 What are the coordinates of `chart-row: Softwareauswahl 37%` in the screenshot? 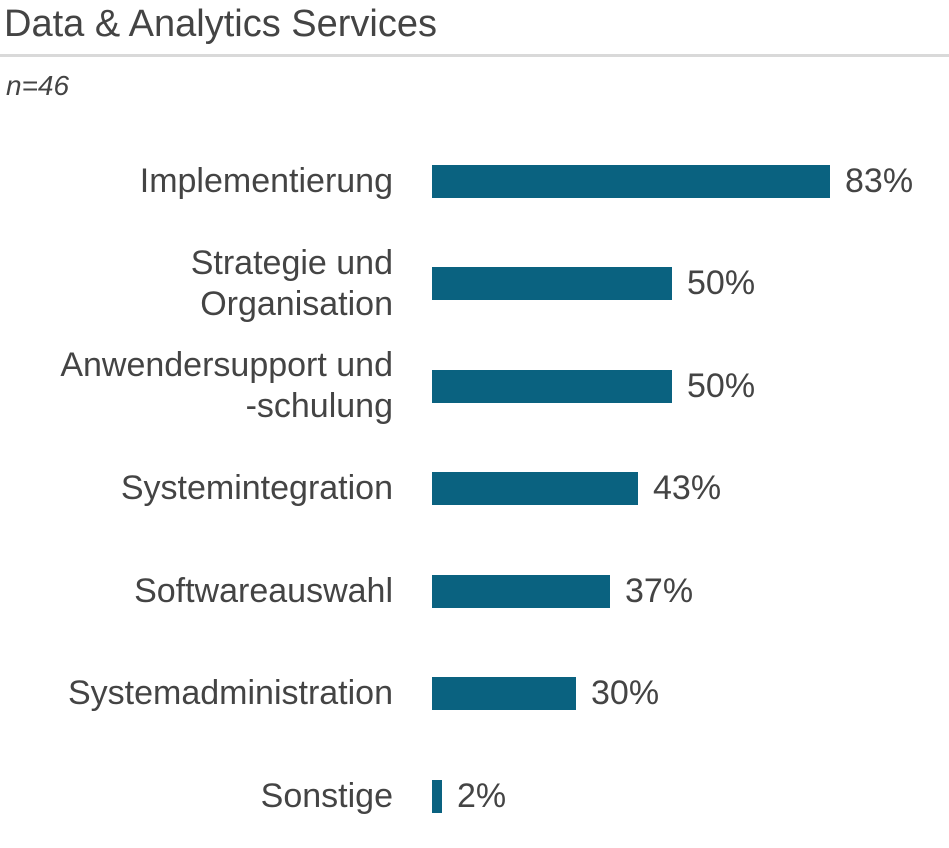 It's located at (474, 591).